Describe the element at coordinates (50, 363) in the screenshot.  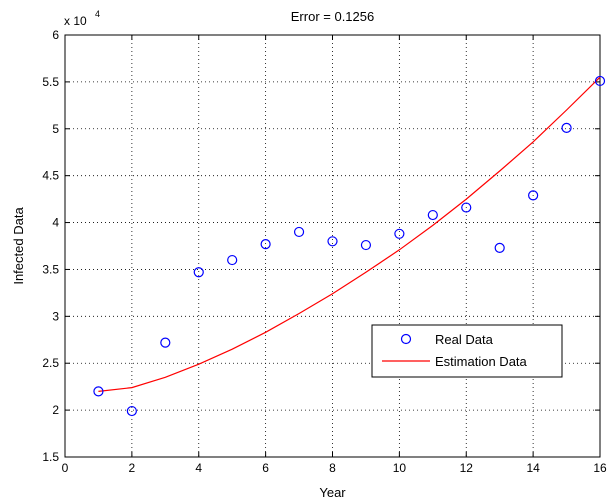
I see `y-tick-label: 2.5` at that location.